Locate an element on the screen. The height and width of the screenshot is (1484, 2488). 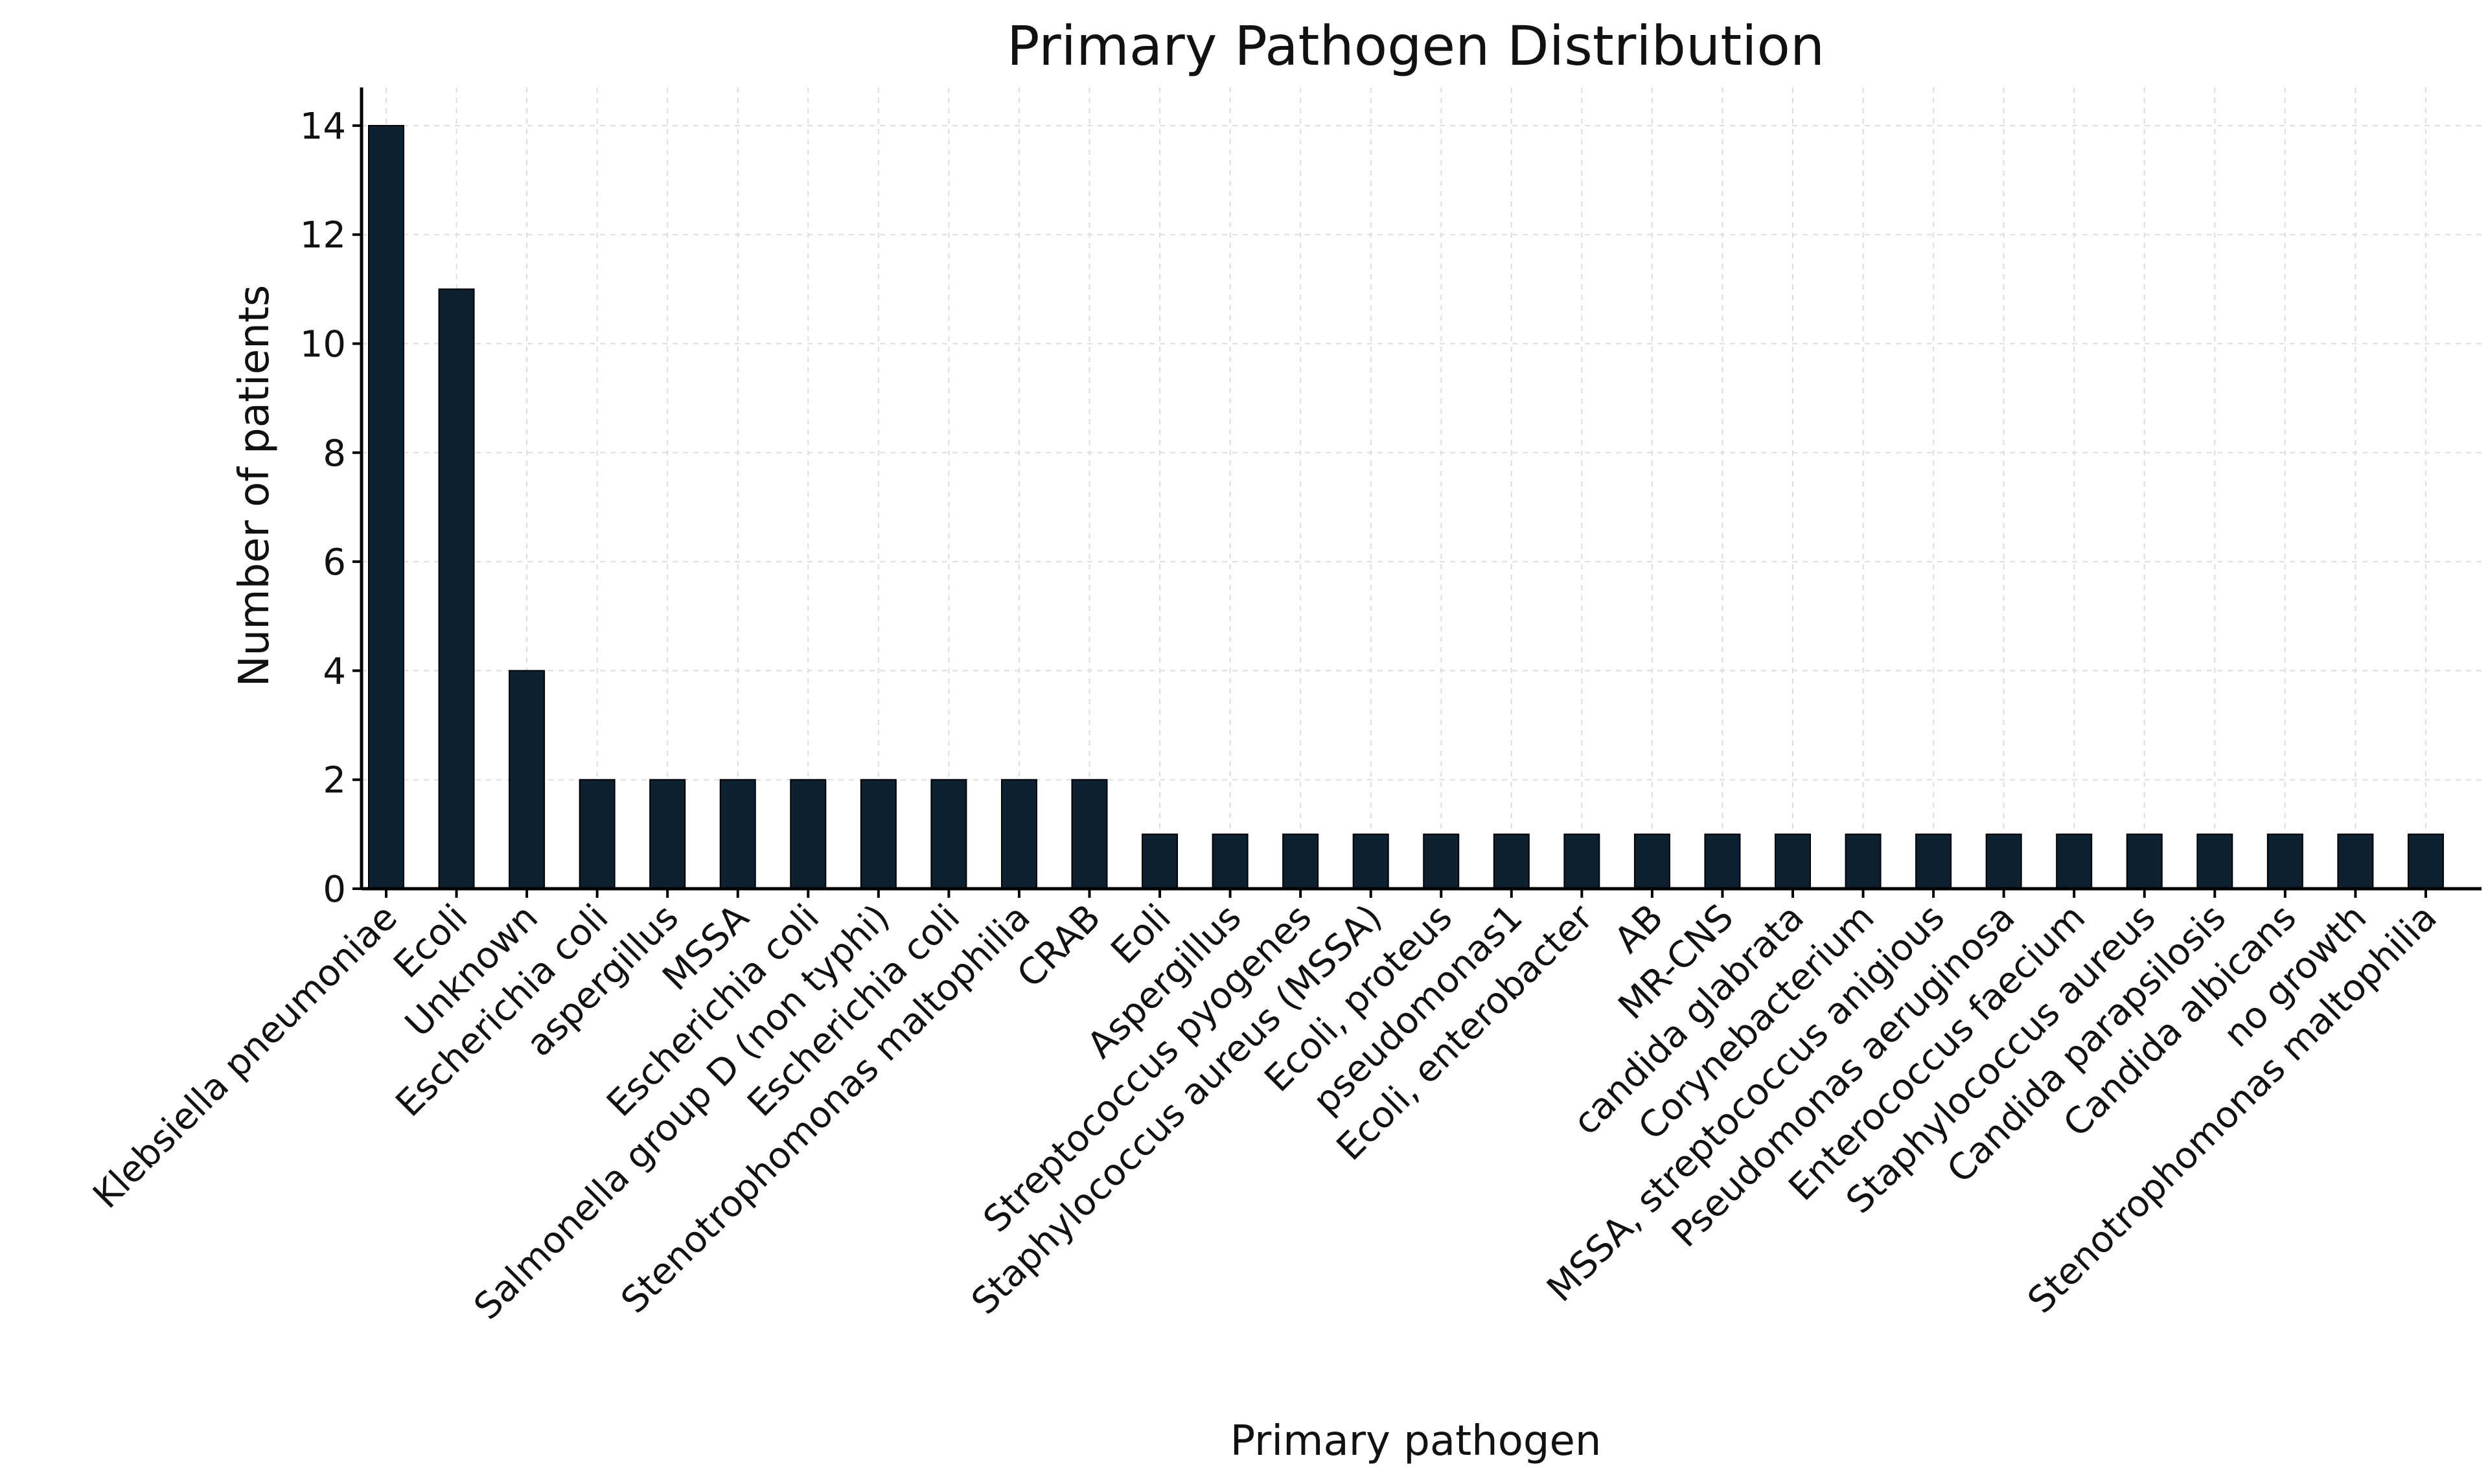
x-axis-label: Primary pathogen is located at coordinates (1416, 1441).